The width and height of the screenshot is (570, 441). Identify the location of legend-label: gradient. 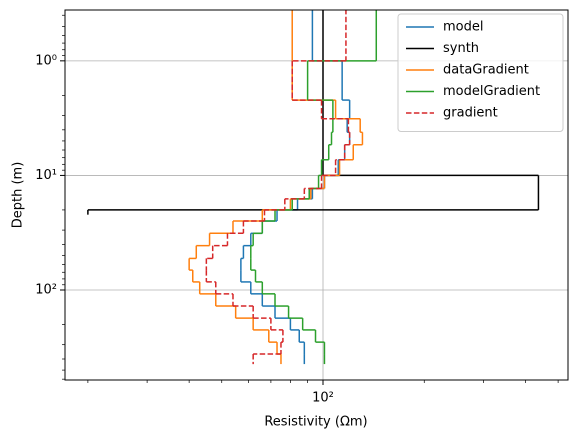
(470, 113).